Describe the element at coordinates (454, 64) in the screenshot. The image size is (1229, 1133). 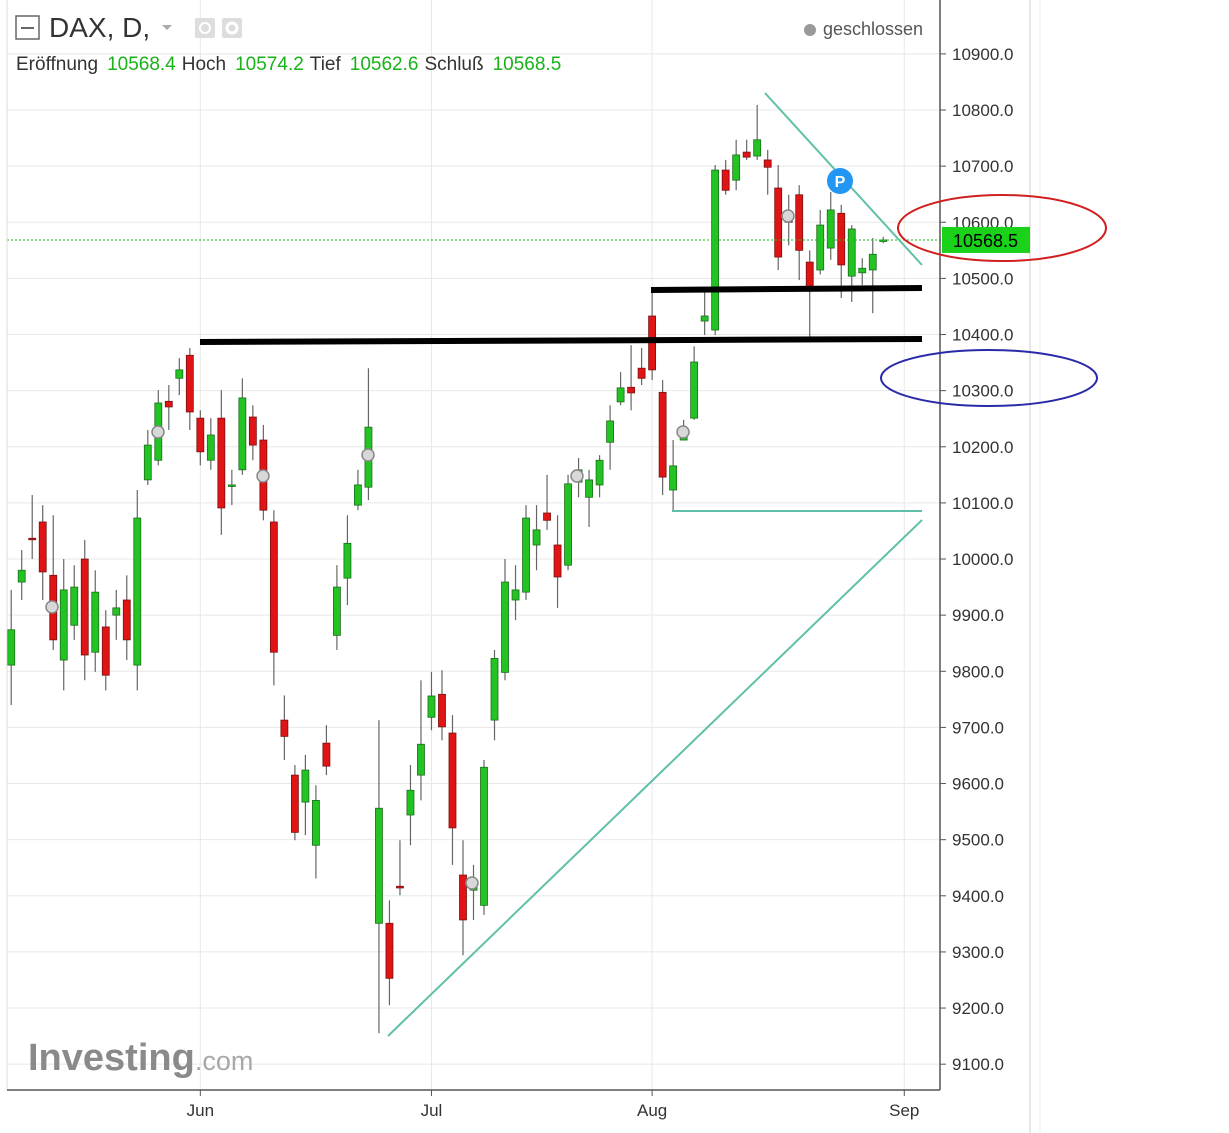
I see `legend-label: Schluß` at that location.